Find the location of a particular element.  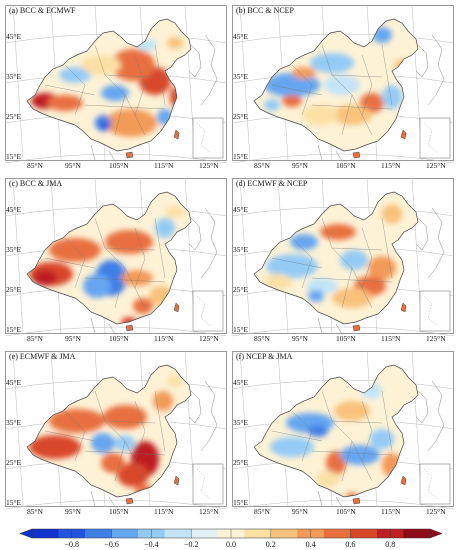

colorbar-min-arrow is located at coordinates (26, 533).